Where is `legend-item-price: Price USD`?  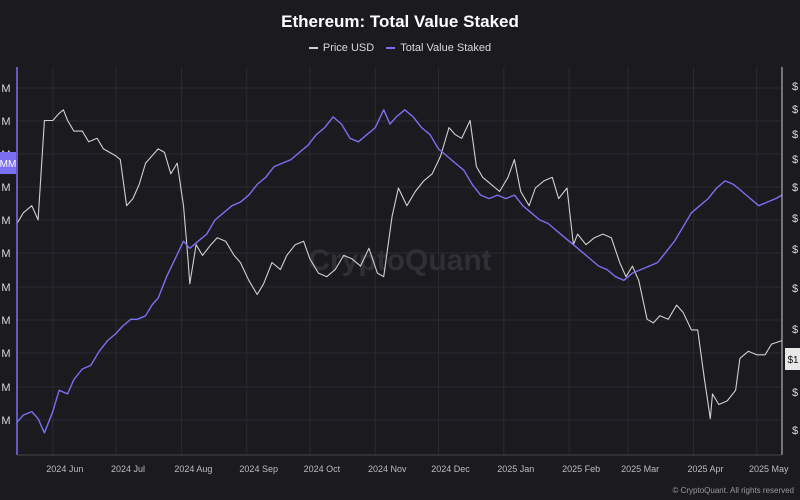 legend-item-price: Price USD is located at coordinates (341, 48).